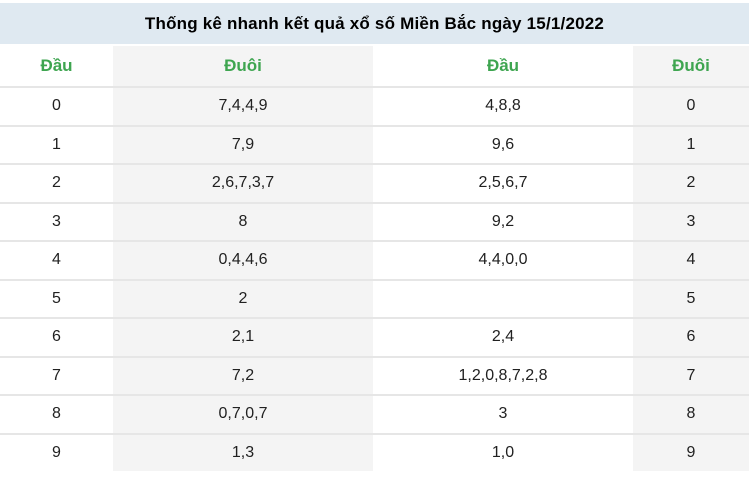  What do you see at coordinates (691, 298) in the screenshot?
I see `tail-digit-cell: 5` at bounding box center [691, 298].